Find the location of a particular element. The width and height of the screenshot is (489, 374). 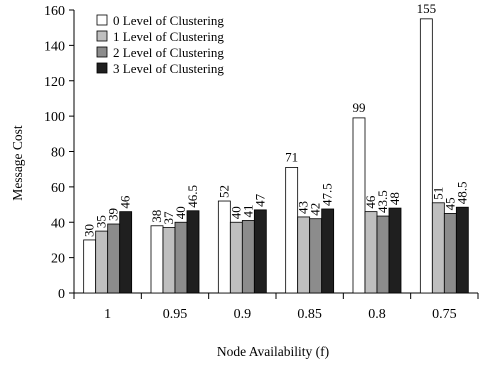

x-axis-label: Node Availability (f) is located at coordinates (273, 351).